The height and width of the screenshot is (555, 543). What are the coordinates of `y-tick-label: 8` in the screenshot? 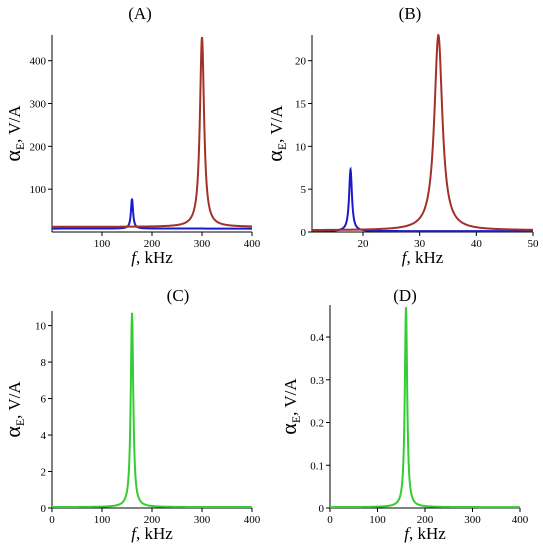 It's located at (44, 363).